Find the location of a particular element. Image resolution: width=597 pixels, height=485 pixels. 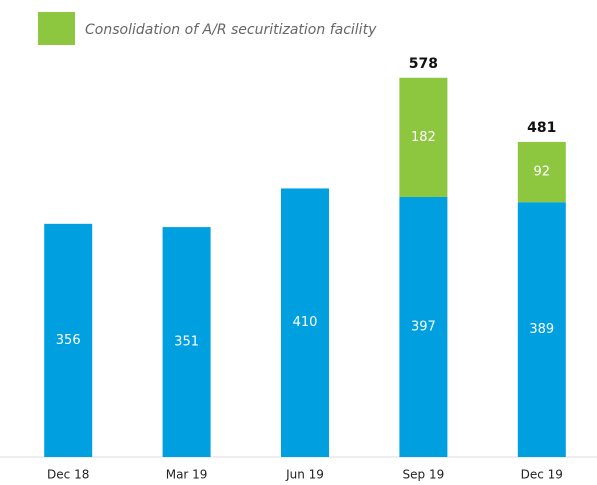

data-label: 351 is located at coordinates (186, 342).